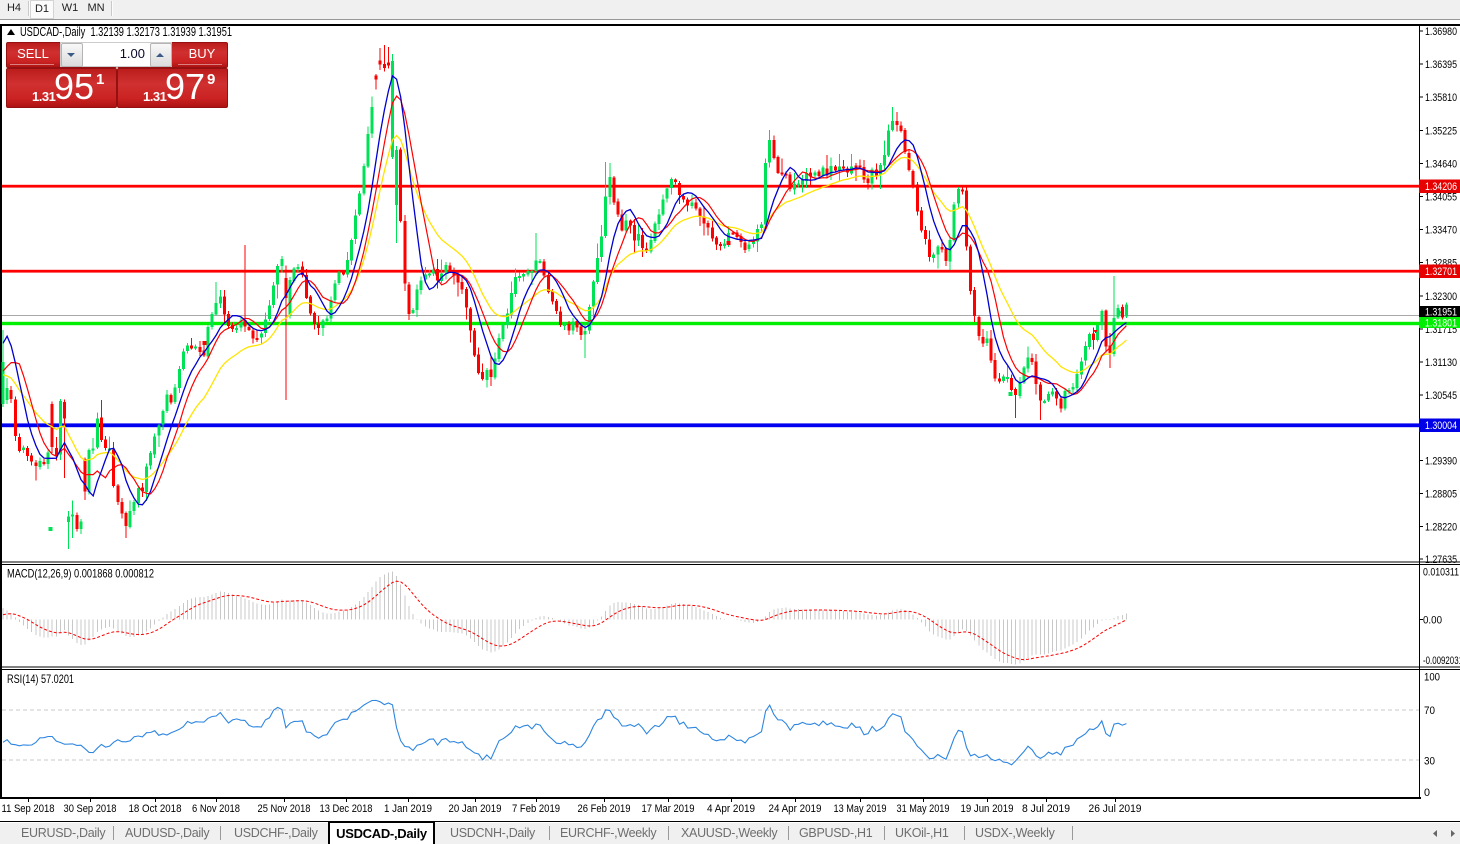  What do you see at coordinates (987, 809) in the screenshot?
I see `svg-text: 19 Jun 2019` at bounding box center [987, 809].